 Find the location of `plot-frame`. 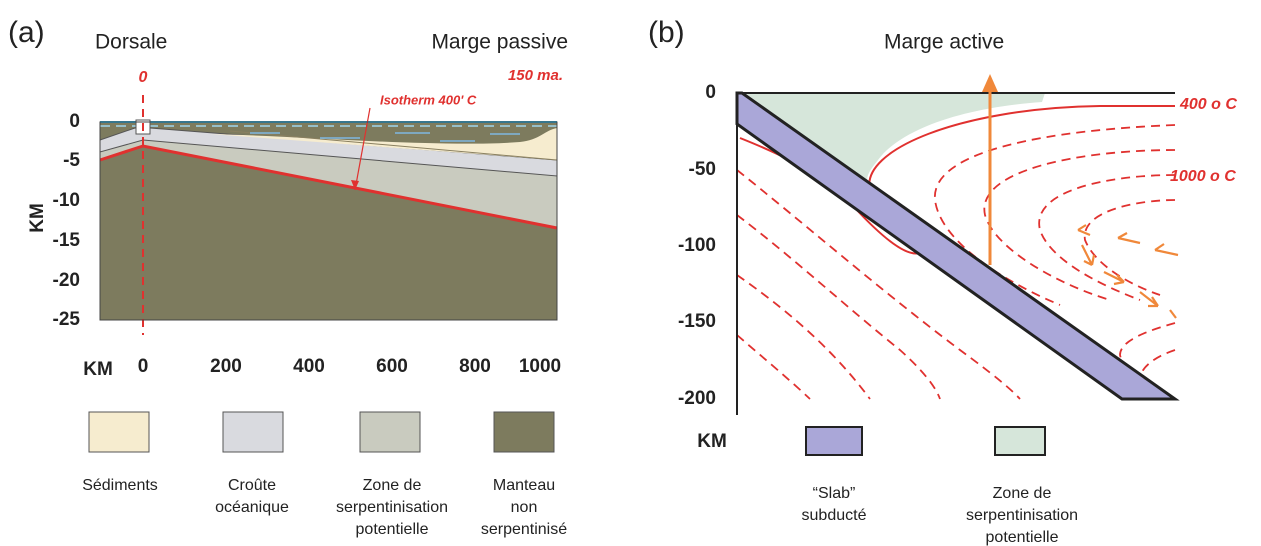

plot-frame is located at coordinates (328, 221).